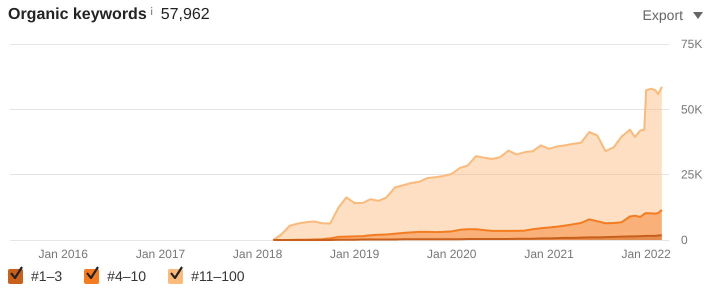 The height and width of the screenshot is (296, 711). I want to click on x-tick-label: Jan 2019, so click(355, 254).